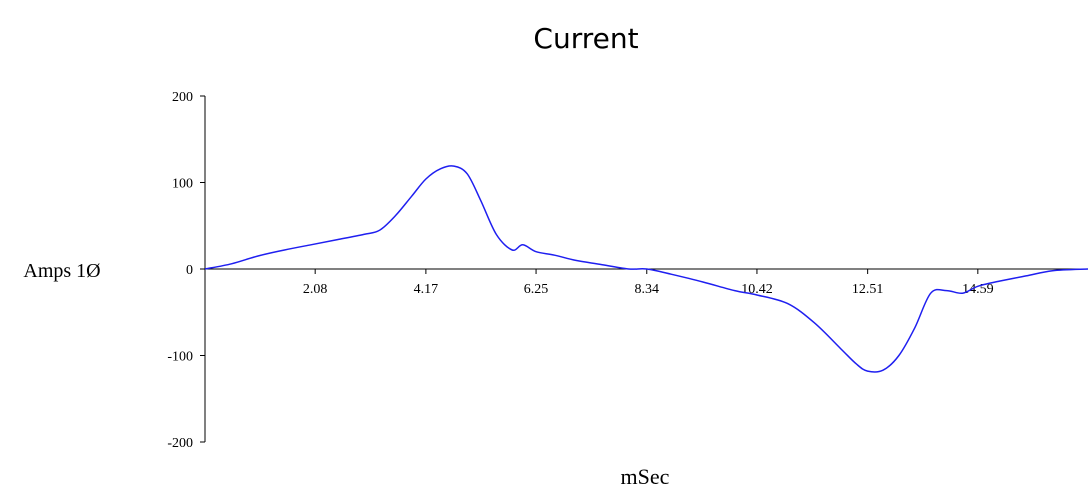 This screenshot has height=493, width=1091. Describe the element at coordinates (182, 184) in the screenshot. I see `y-tick-label: 100` at that location.